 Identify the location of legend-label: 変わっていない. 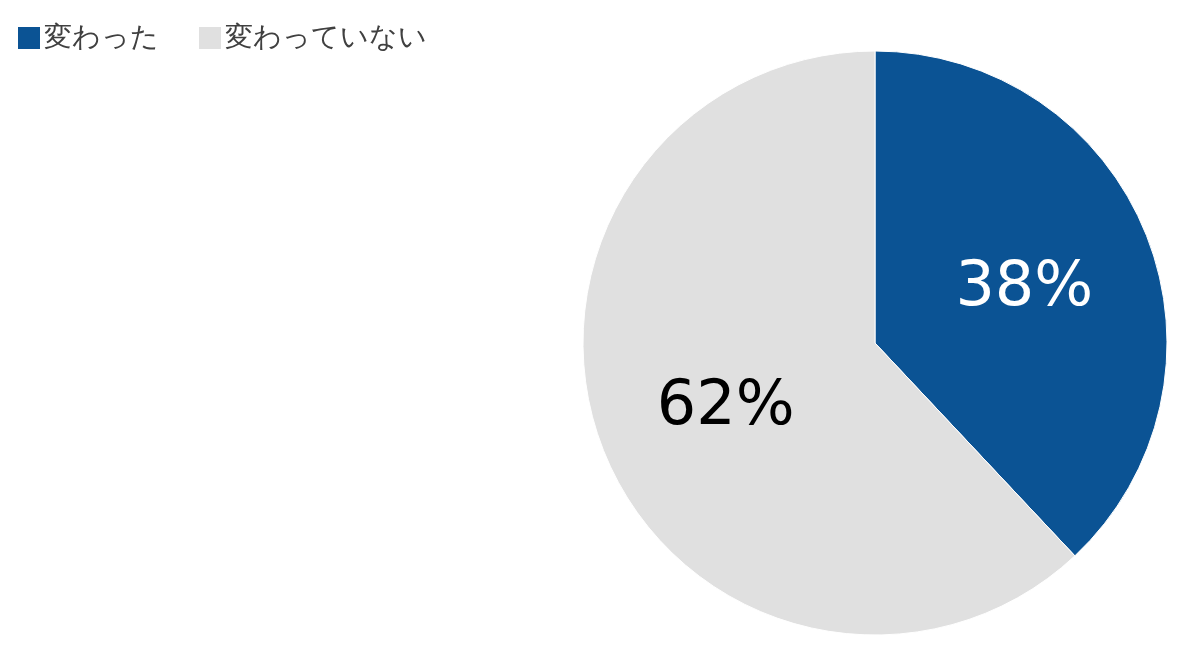
(326, 36).